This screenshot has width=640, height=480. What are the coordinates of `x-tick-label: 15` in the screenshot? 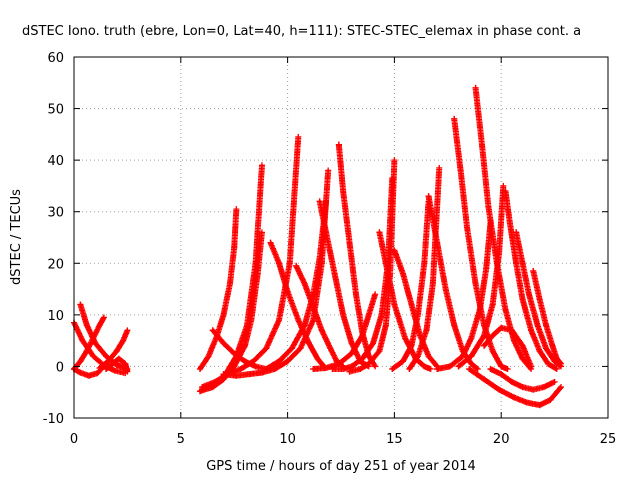 It's located at (394, 439).